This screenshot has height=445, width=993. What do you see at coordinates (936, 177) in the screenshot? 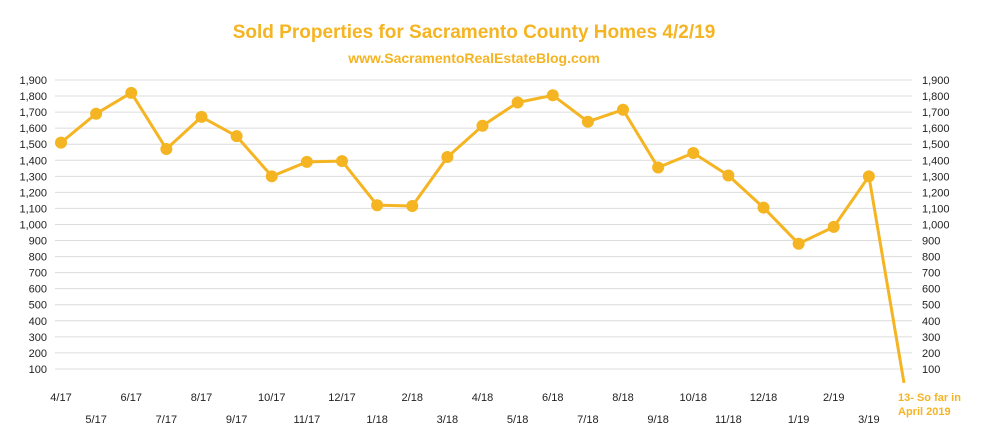
I see `y-tick-label-right: 1,300` at bounding box center [936, 177].